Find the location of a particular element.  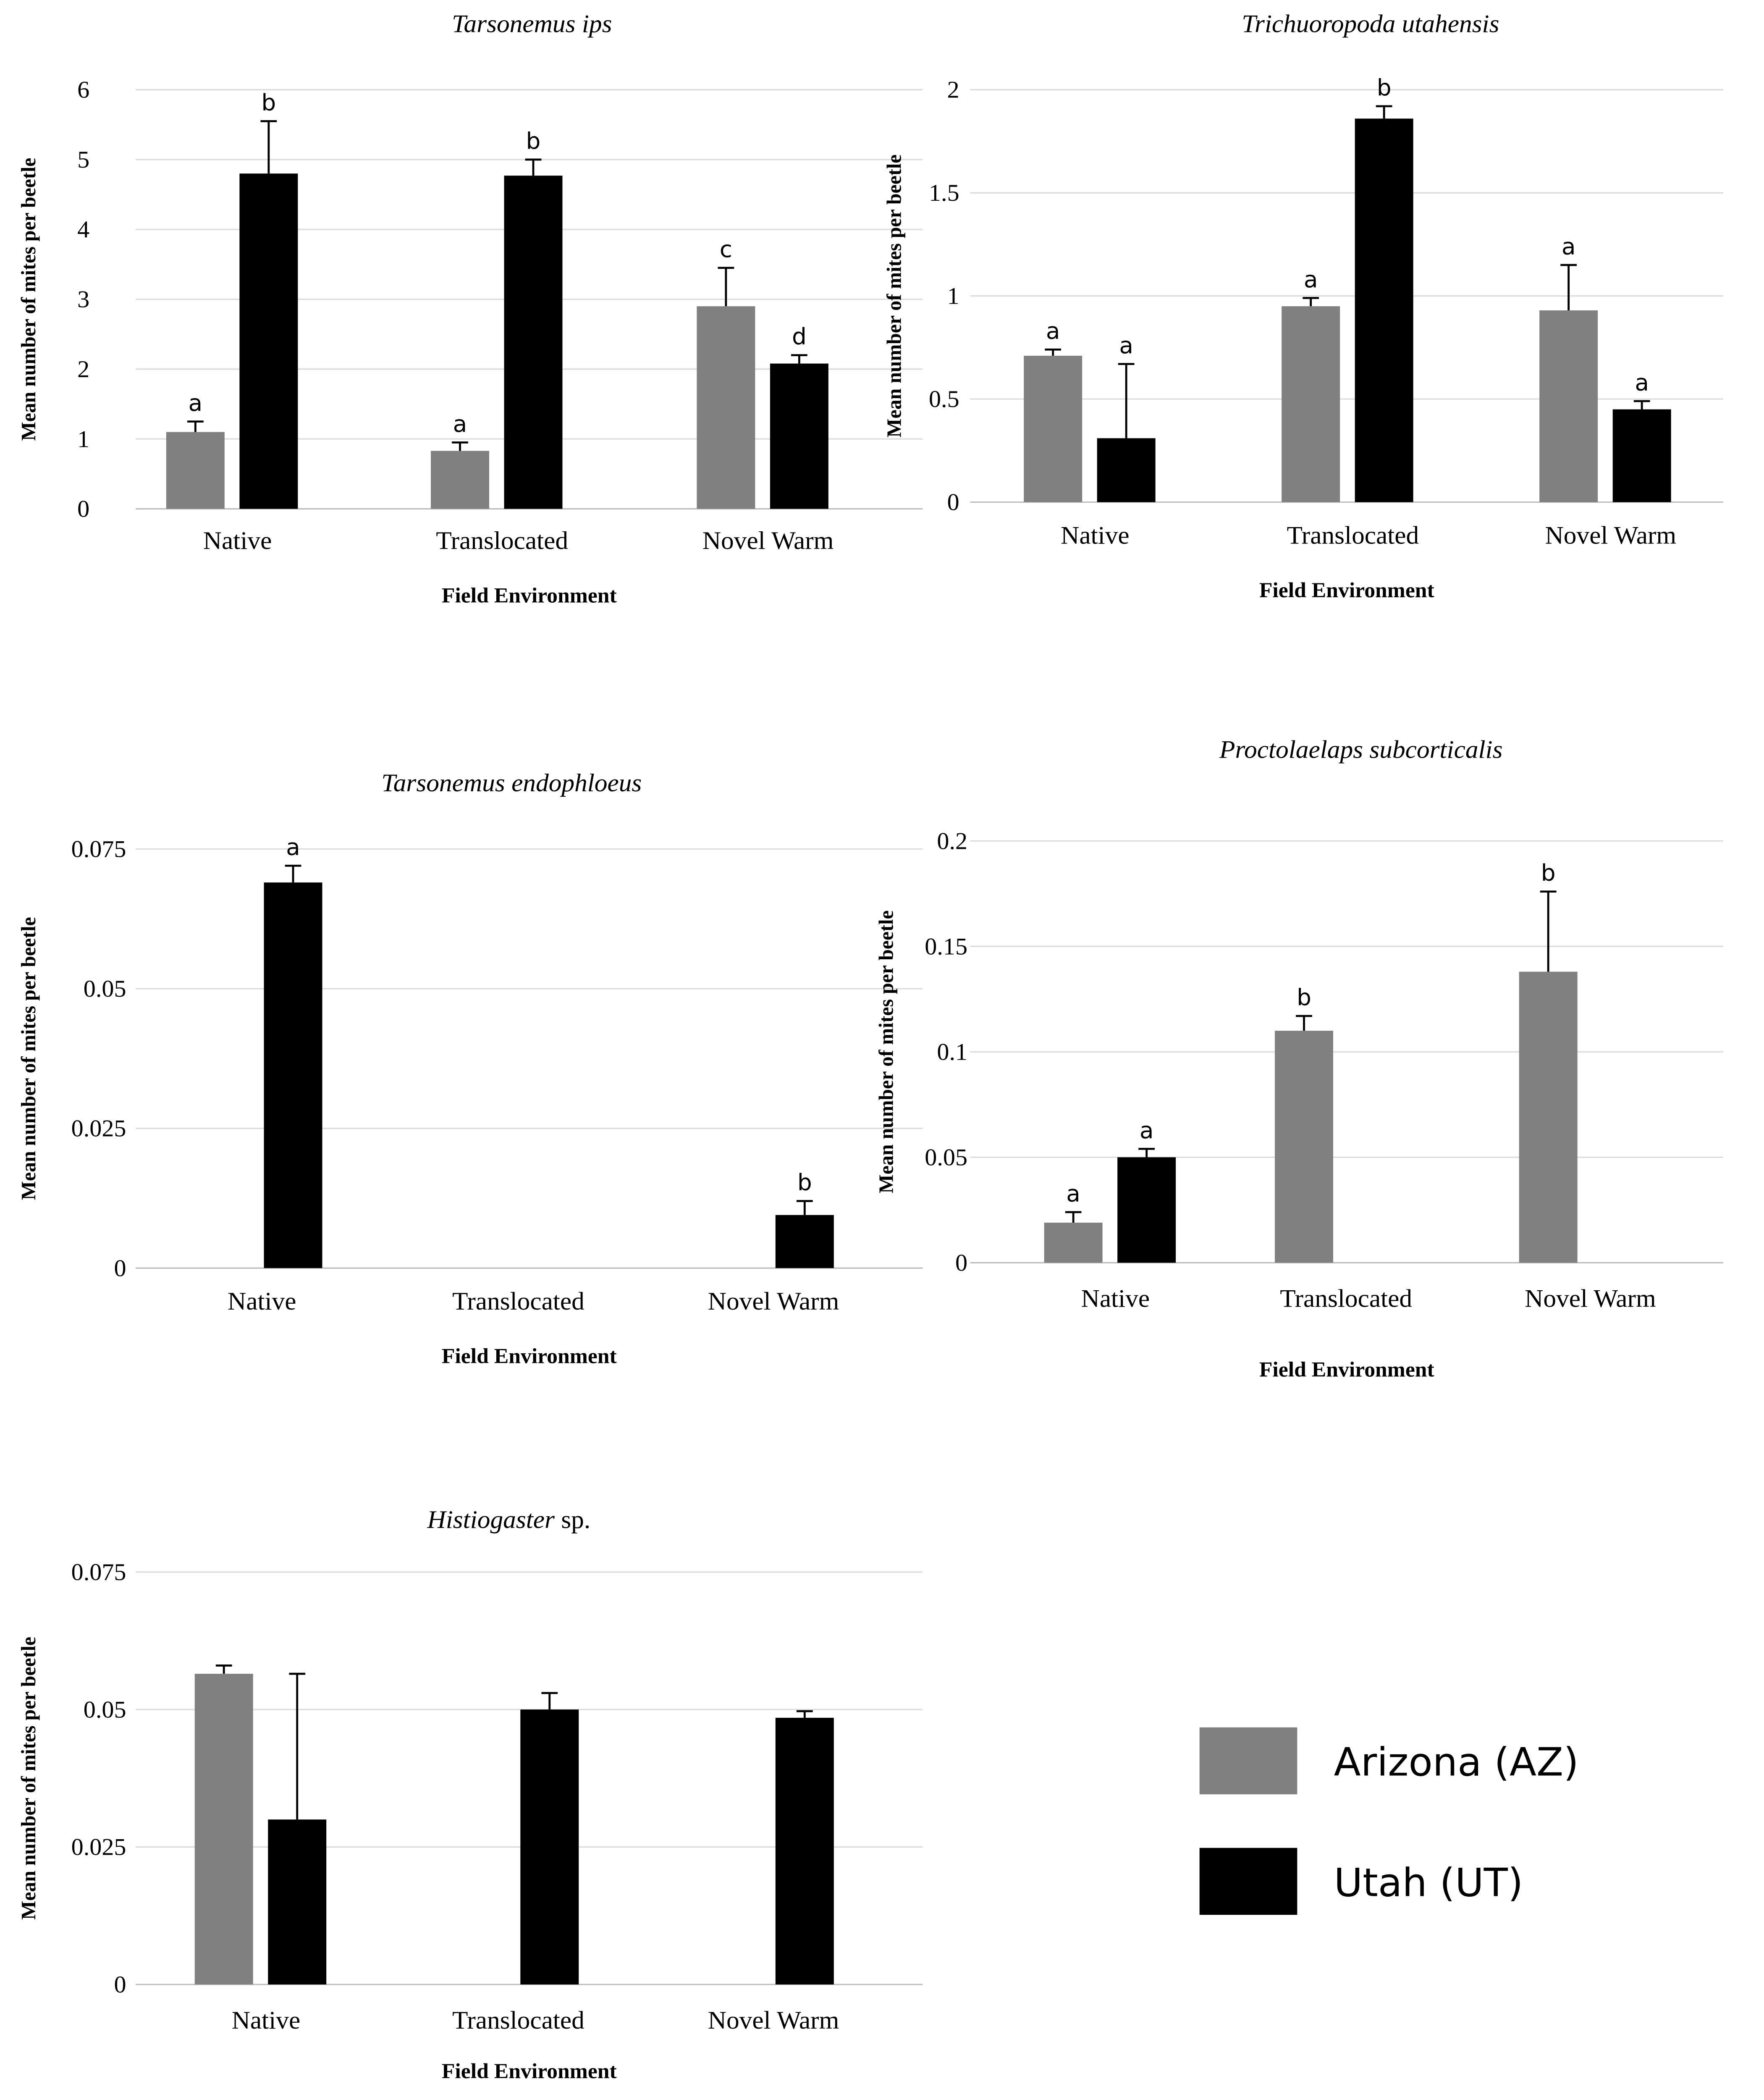

chart-title: Tarsonemus endophloeus is located at coordinates (511, 783).